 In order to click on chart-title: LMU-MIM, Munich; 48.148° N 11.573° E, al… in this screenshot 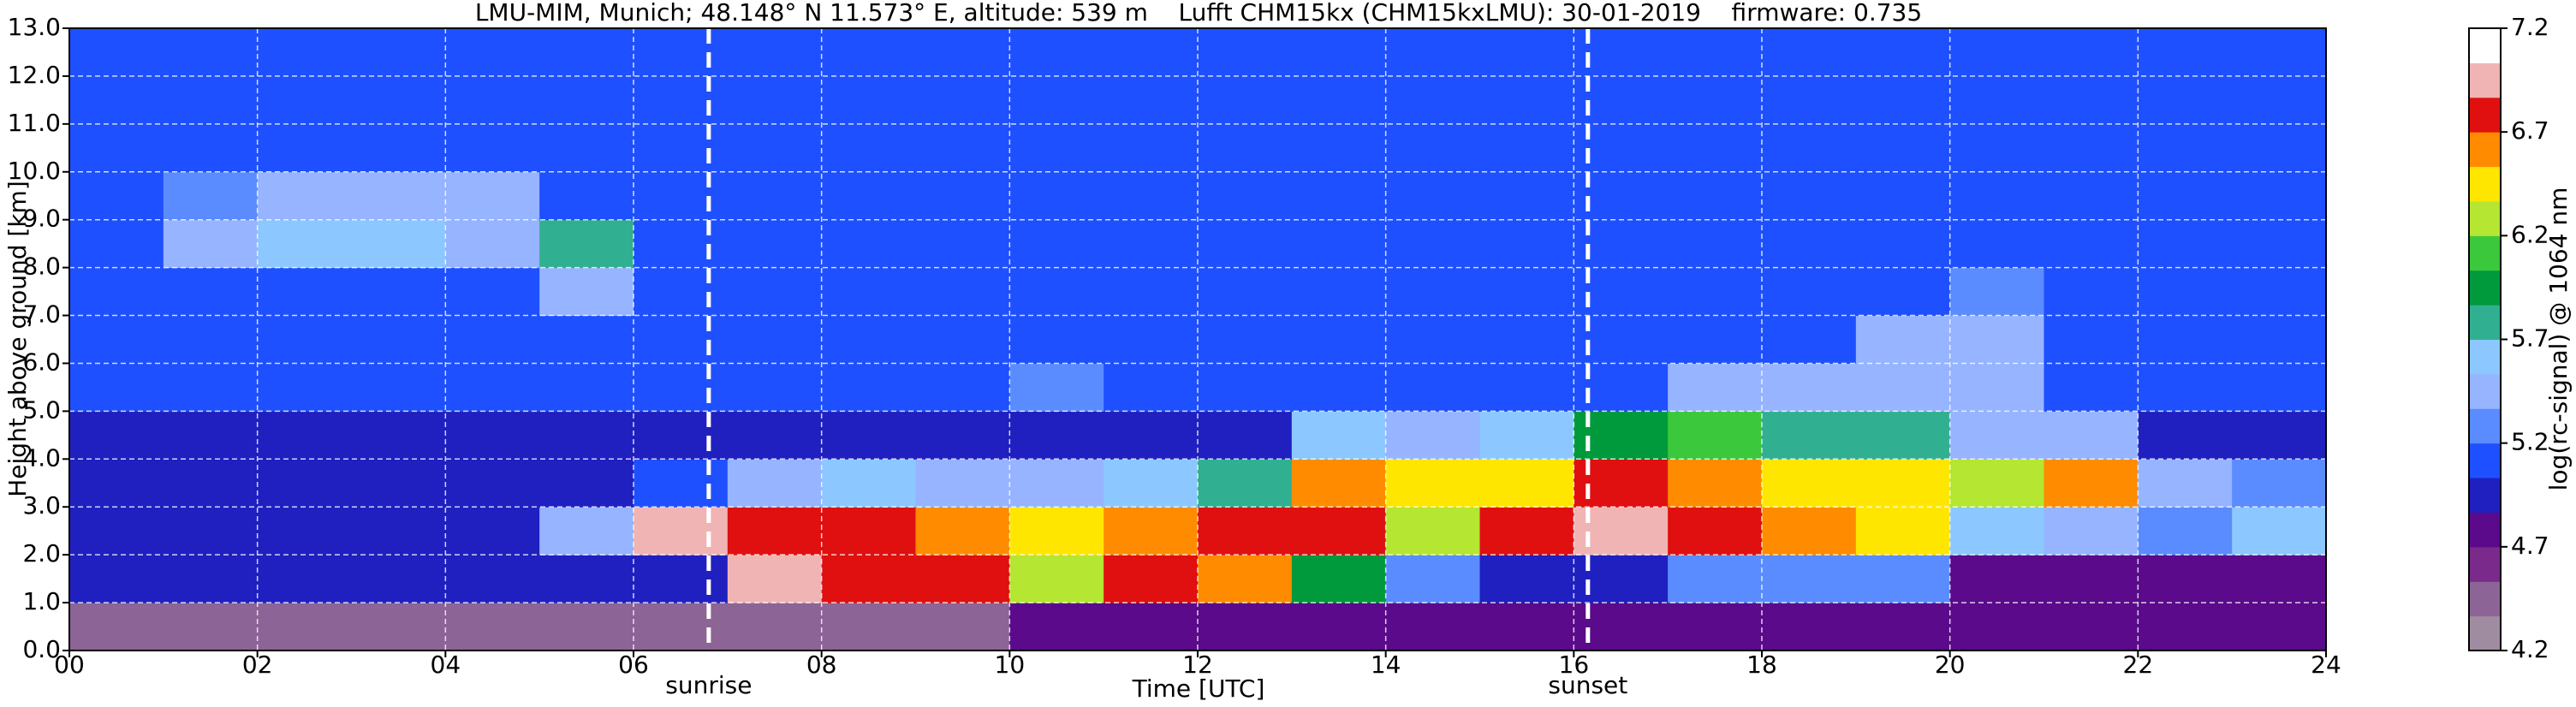, I will do `click(1198, 13)`.